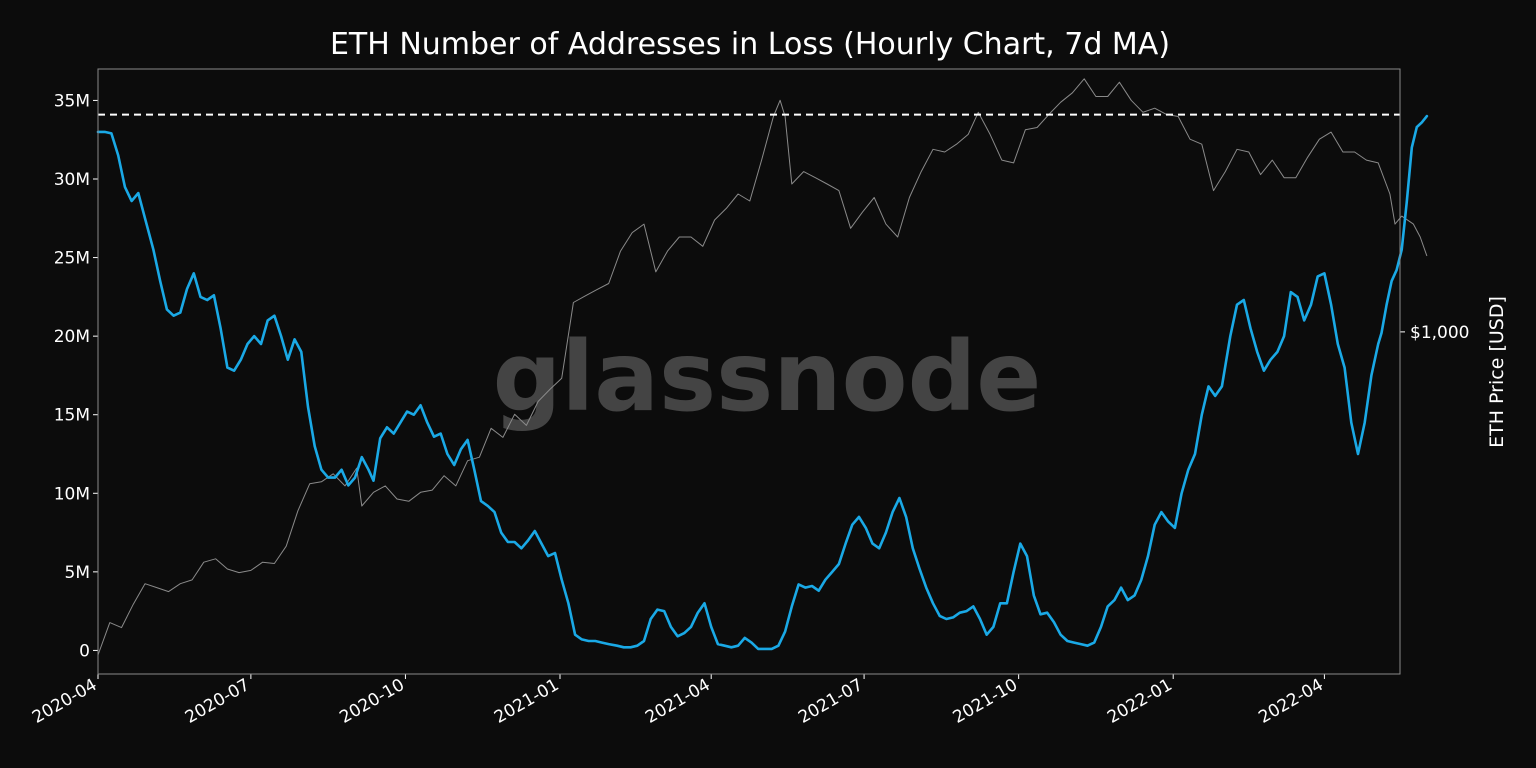 The image size is (1536, 768). What do you see at coordinates (72, 416) in the screenshot?
I see `left-tick-label: 15M` at bounding box center [72, 416].